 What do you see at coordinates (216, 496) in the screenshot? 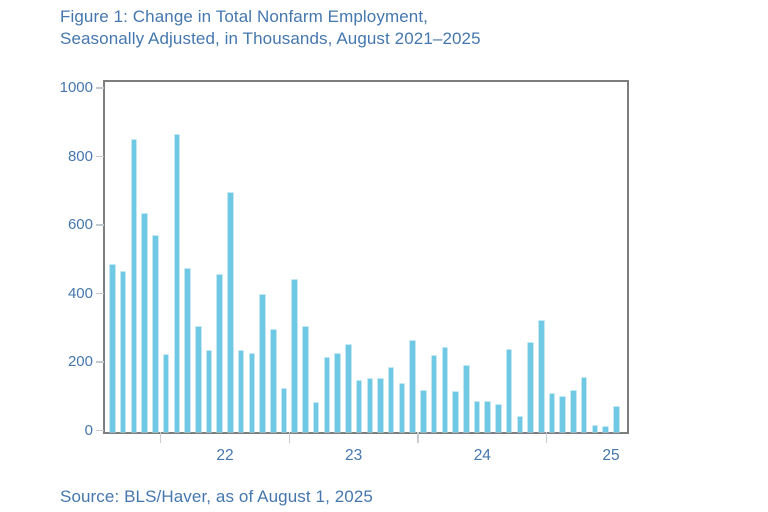
I see `source-note: Source: BLS/Haver, as of August 1, 2025` at bounding box center [216, 496].